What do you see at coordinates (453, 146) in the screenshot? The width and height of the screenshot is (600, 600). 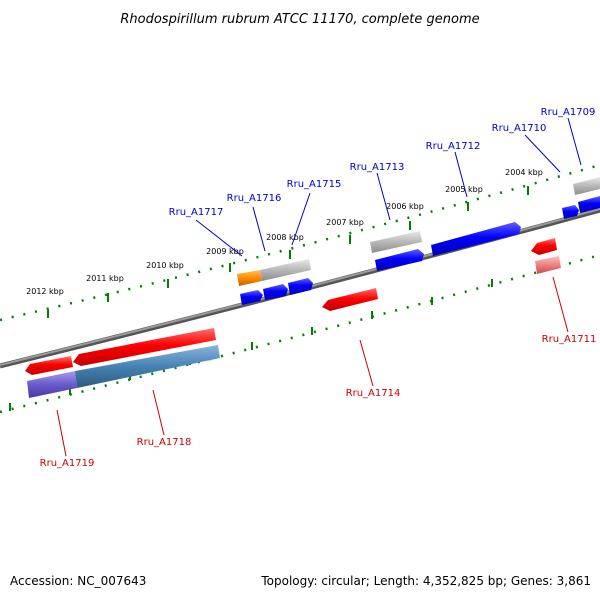 I see `gene-label-rru-a1712: Rru_A1712` at bounding box center [453, 146].